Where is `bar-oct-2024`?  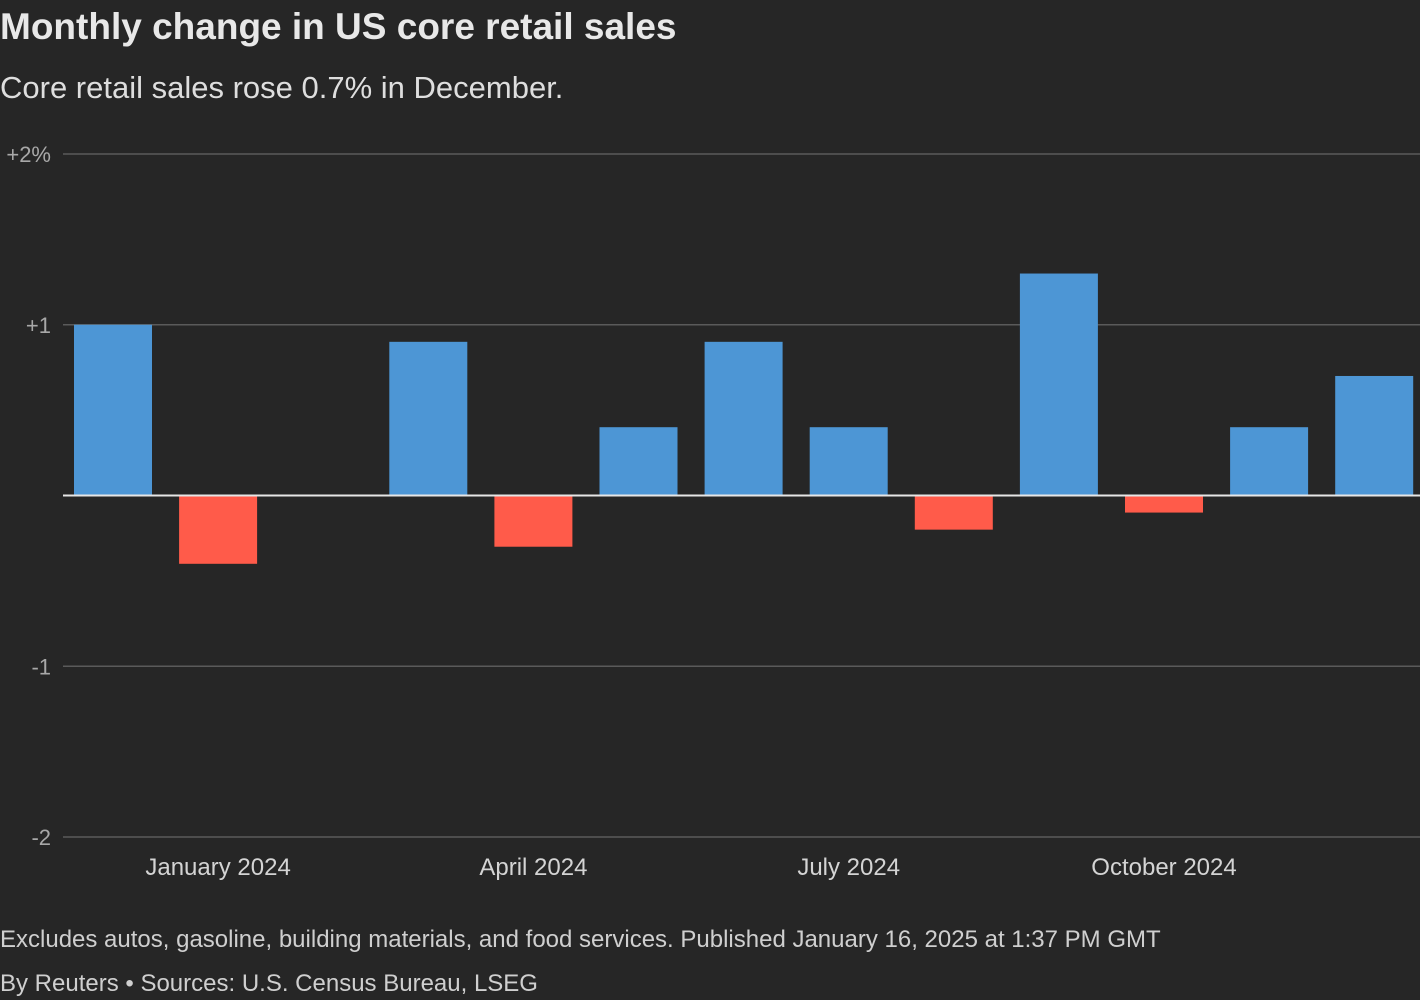
bar-oct-2024 is located at coordinates (1164, 504).